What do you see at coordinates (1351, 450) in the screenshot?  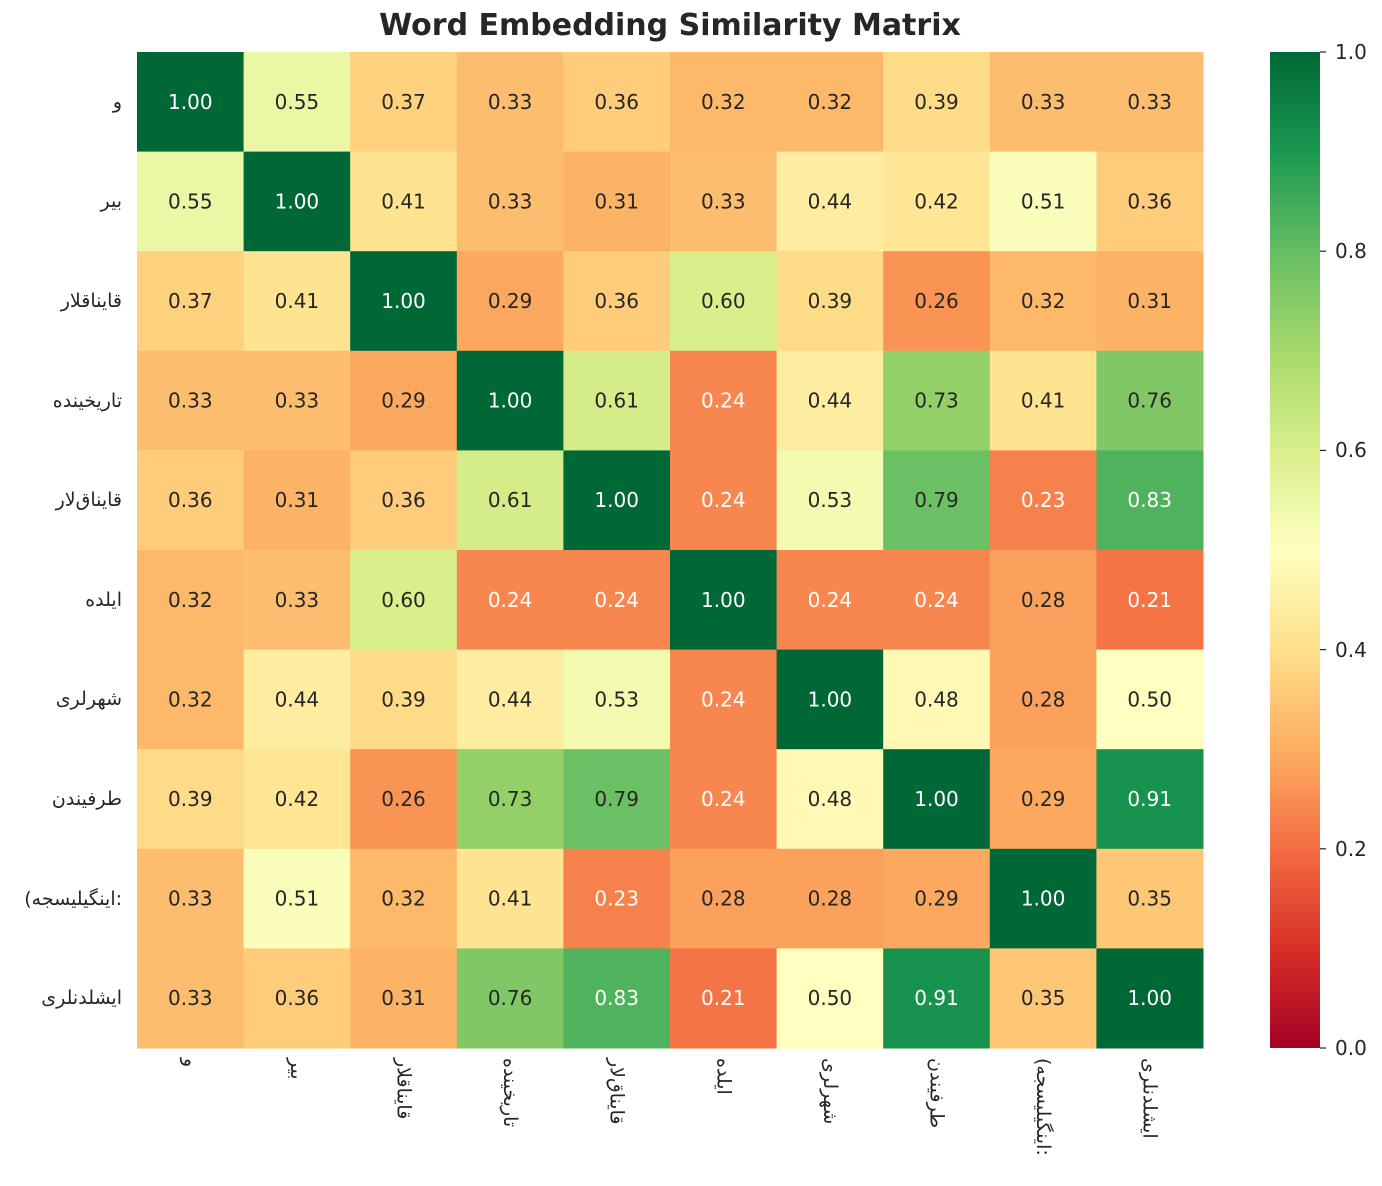 I see `colorbar-tick-label: 0.6` at bounding box center [1351, 450].